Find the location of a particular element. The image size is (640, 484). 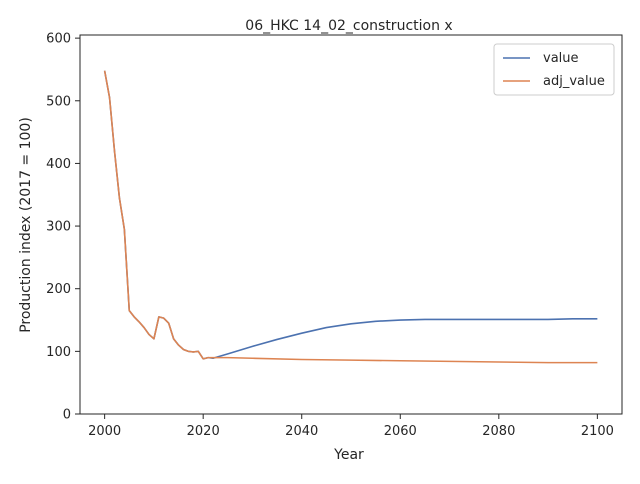

y-tick-label: 600 is located at coordinates (58, 39).